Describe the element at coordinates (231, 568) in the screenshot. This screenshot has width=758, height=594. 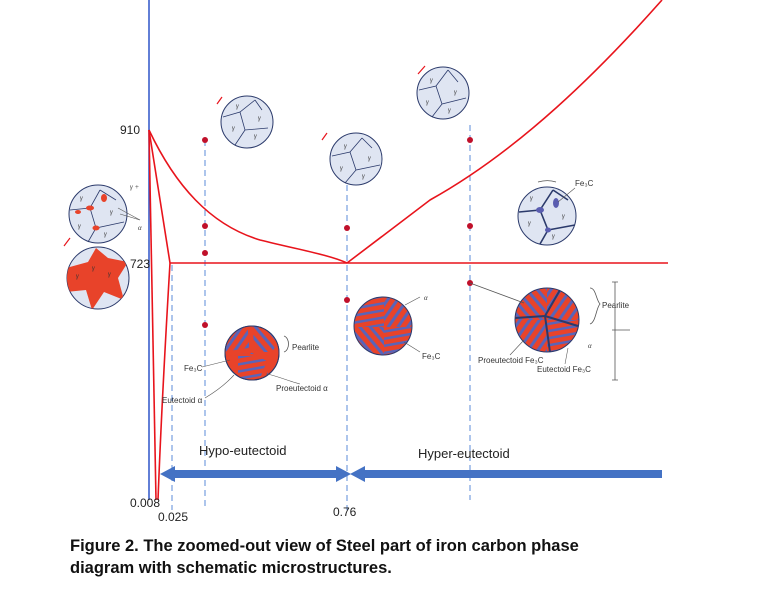
I see `caption-line-2: diagram with schematic microstructures.` at that location.